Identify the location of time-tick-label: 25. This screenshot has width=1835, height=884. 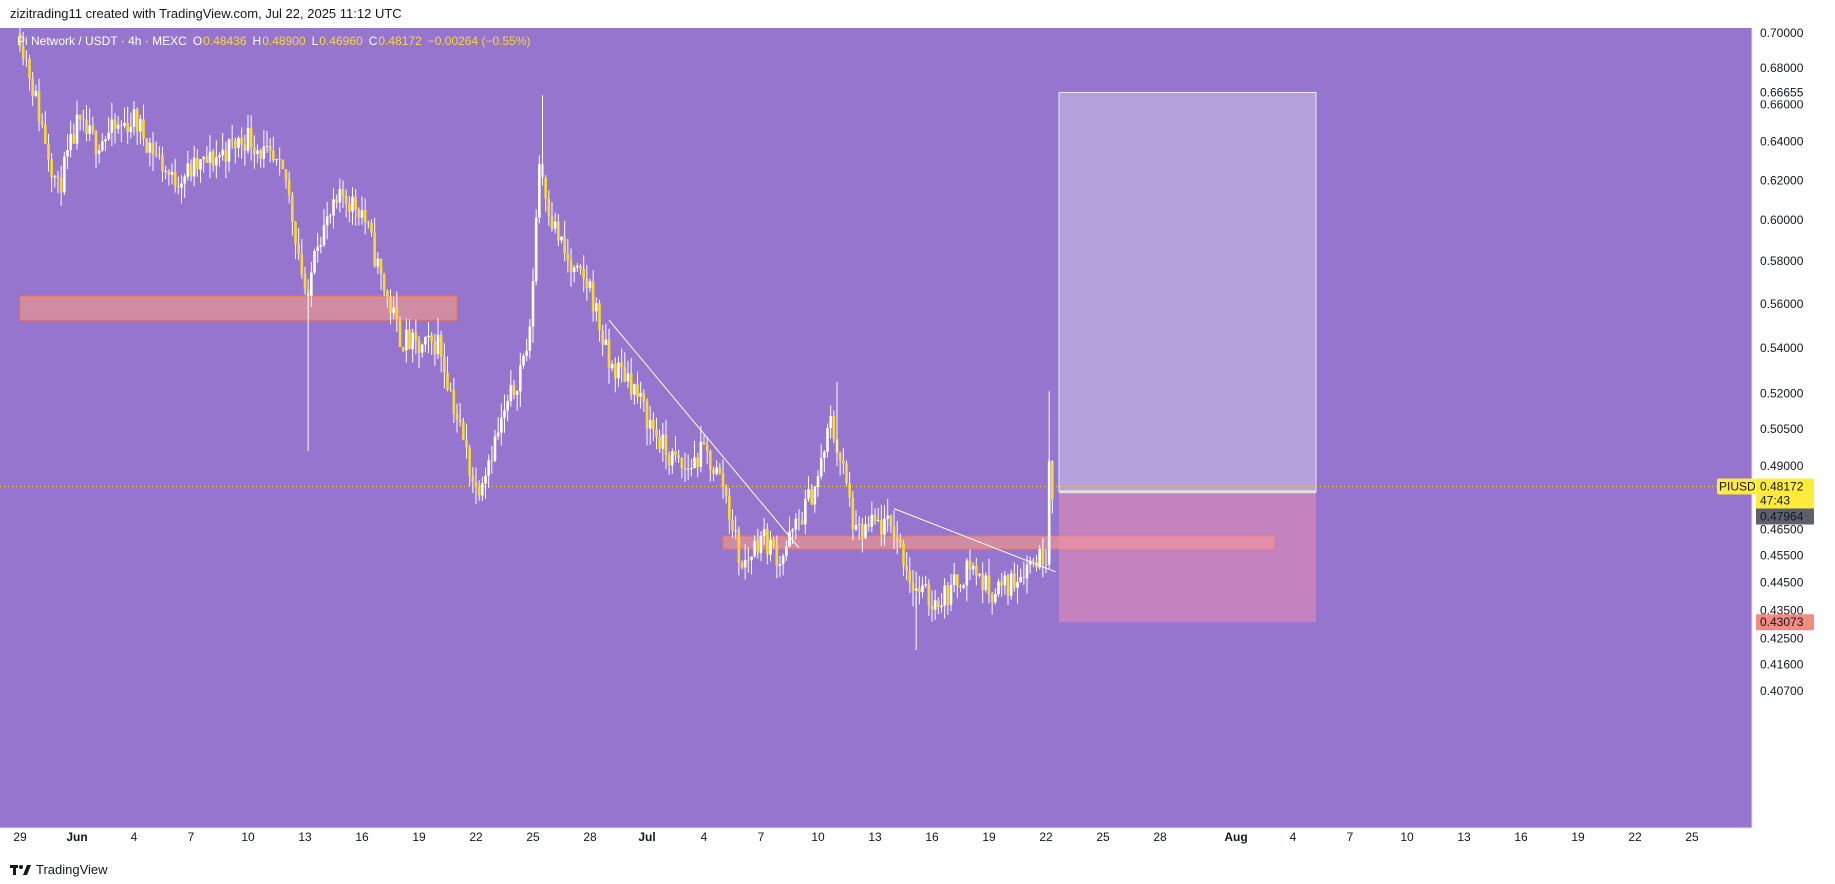
(1103, 837).